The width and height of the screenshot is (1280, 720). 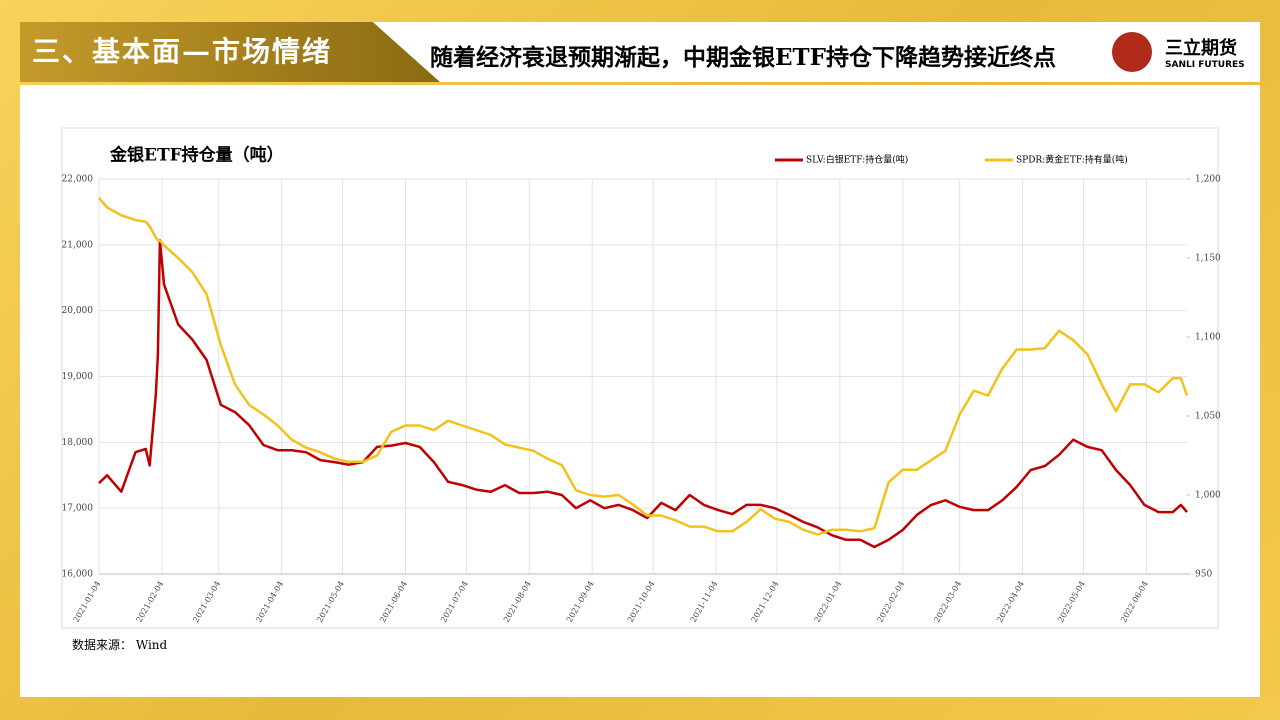 What do you see at coordinates (230, 52) in the screenshot?
I see `section-title: 三、基本面—市场情绪` at bounding box center [230, 52].